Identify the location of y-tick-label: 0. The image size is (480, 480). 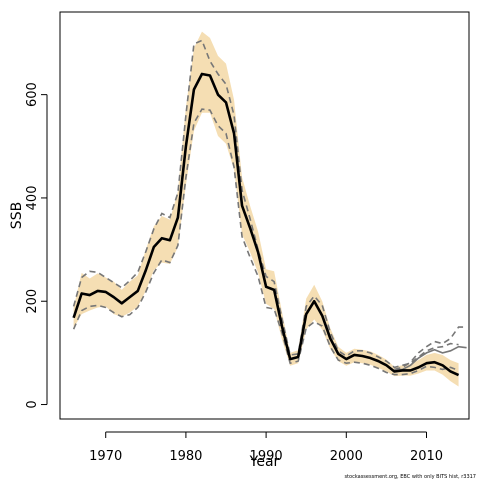
(32, 404).